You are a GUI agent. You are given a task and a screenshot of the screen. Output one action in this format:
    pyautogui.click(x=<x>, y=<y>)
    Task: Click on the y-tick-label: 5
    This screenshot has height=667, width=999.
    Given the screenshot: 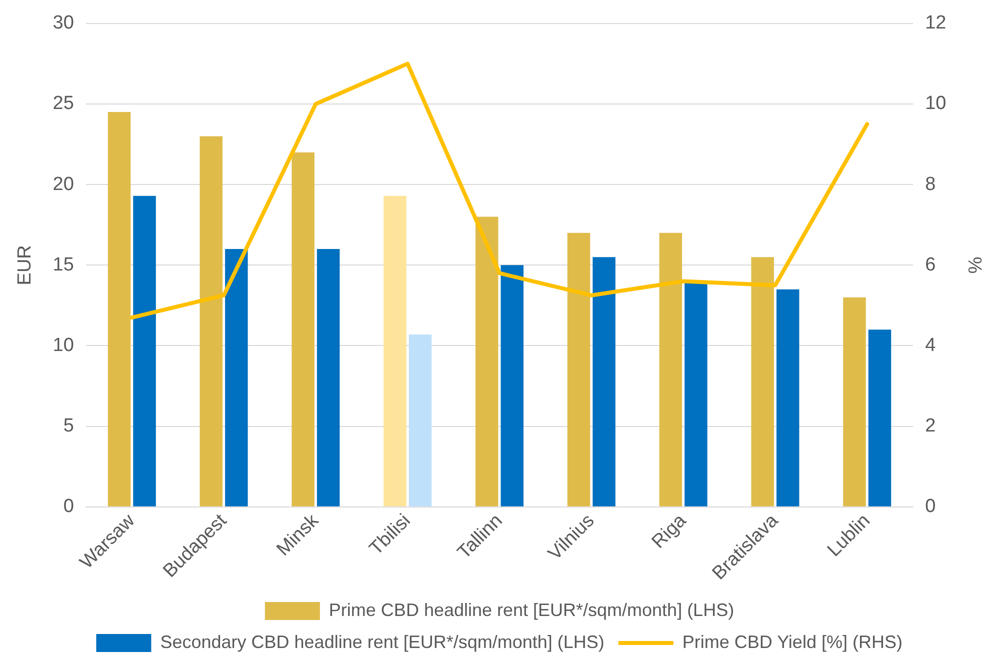 What is the action you would take?
    pyautogui.click(x=68, y=426)
    